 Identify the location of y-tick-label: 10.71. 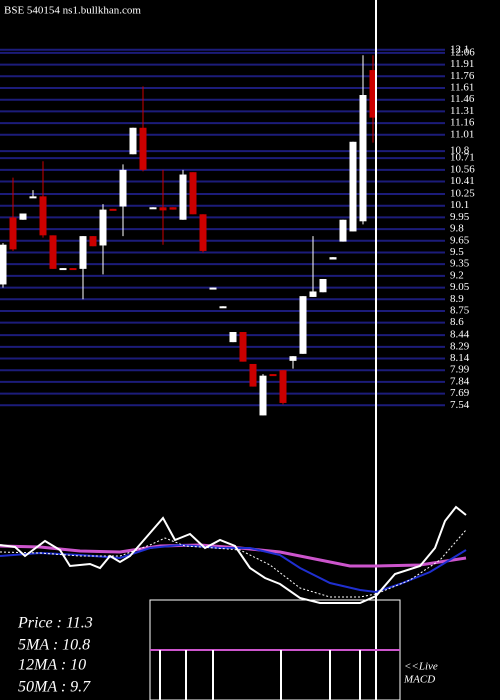
(462, 158).